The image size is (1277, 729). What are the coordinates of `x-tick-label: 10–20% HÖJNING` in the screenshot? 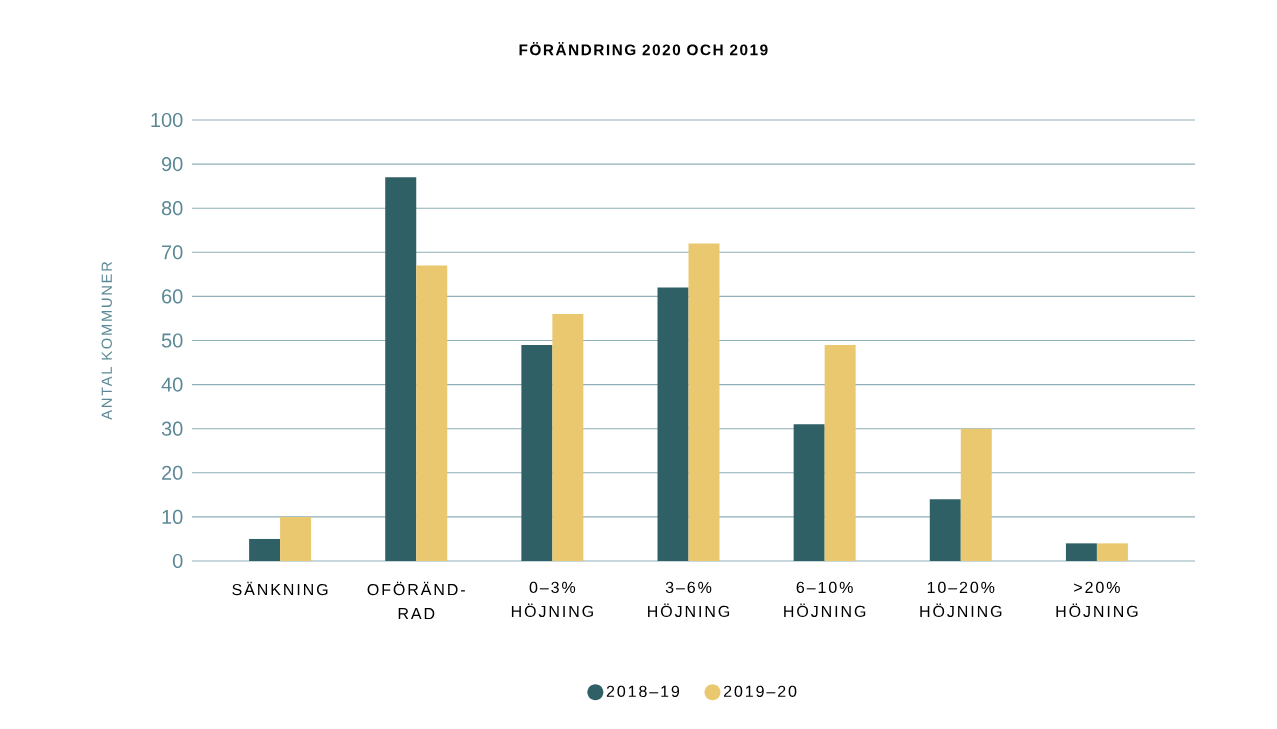 It's located at (961, 599).